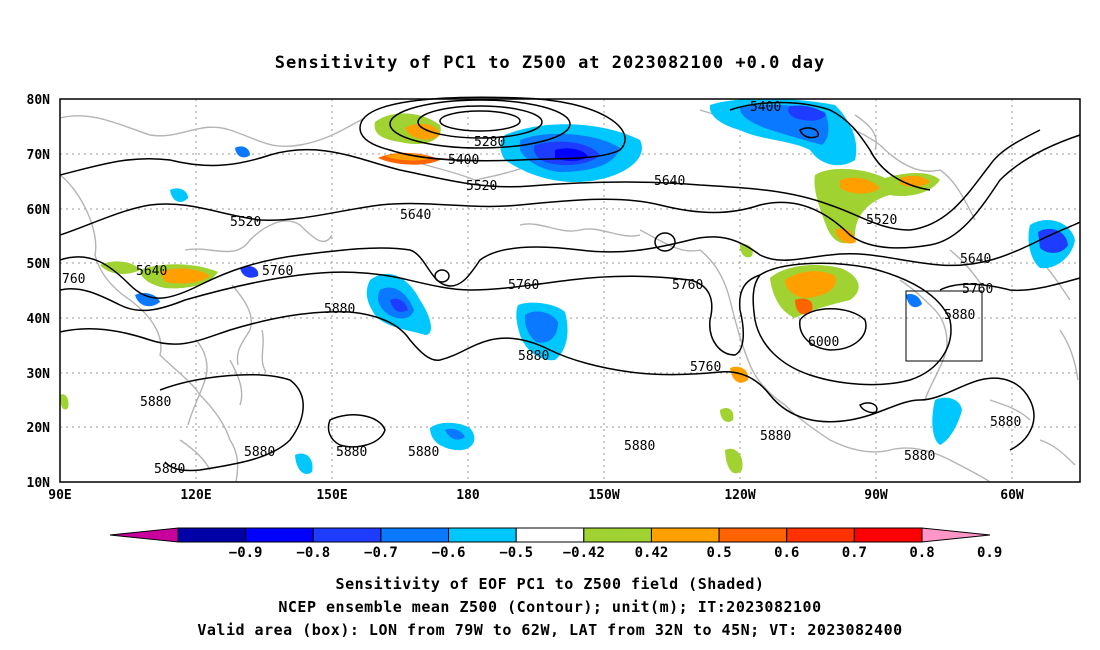 This screenshot has height=650, width=1100. I want to click on colorbar-label: 0.5, so click(718, 553).